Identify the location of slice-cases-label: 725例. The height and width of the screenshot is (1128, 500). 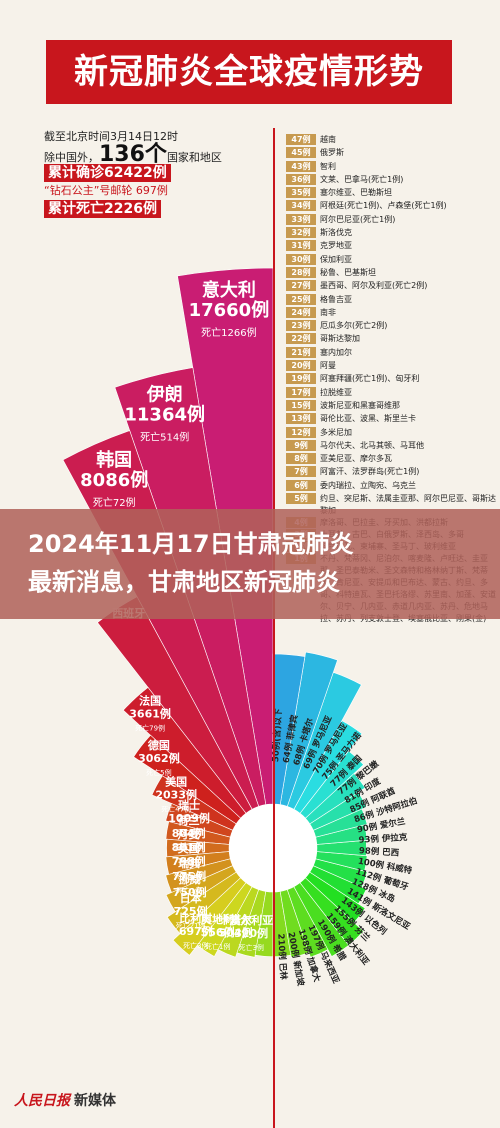
(191, 911).